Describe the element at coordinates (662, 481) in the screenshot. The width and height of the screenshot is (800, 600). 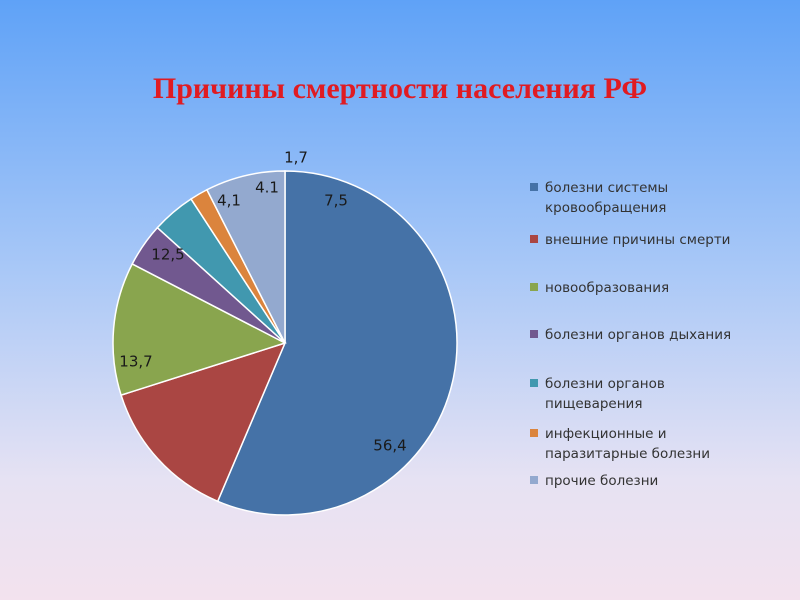
I see `legend-item: прочие болезни` at that location.